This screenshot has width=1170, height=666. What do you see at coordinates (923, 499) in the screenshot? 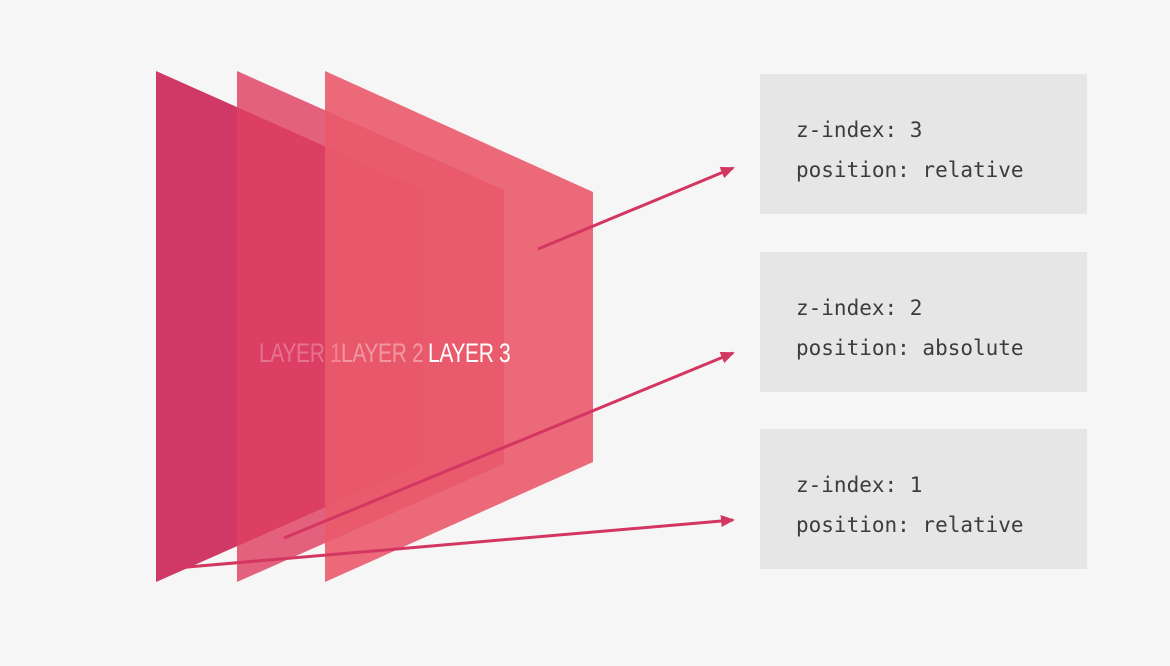
I see `layer-1-properties-box: z-index: 1 position: relative` at bounding box center [923, 499].